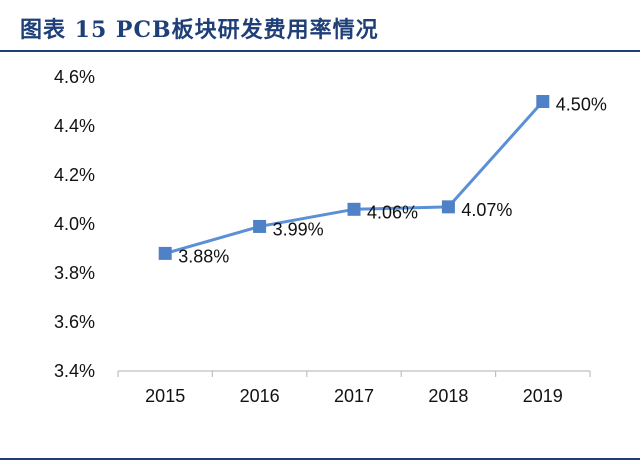 The height and width of the screenshot is (464, 640). Describe the element at coordinates (320, 459) in the screenshot. I see `footer-rule` at that location.